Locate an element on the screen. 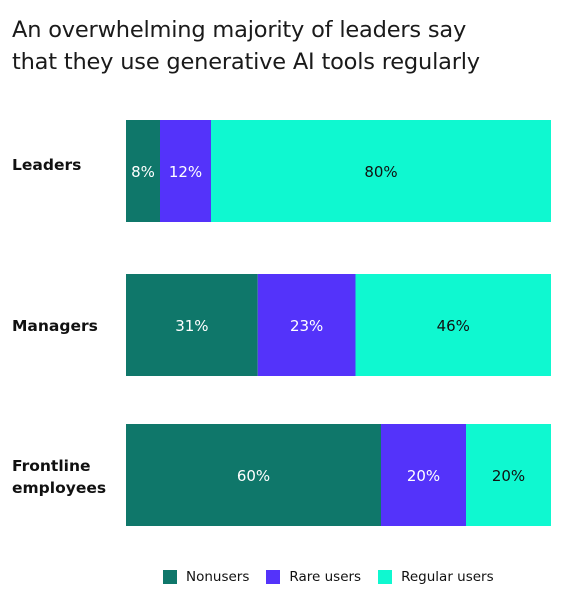 This screenshot has height=610, width=580. legend-label-regular-users: Regular users is located at coordinates (447, 577).